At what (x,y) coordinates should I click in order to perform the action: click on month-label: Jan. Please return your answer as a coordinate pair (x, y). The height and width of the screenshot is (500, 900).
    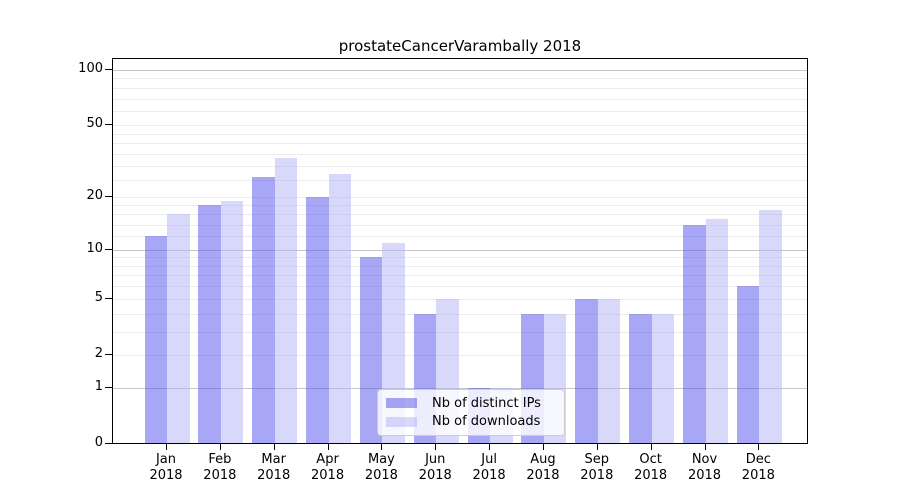
    Looking at the image, I should click on (166, 459).